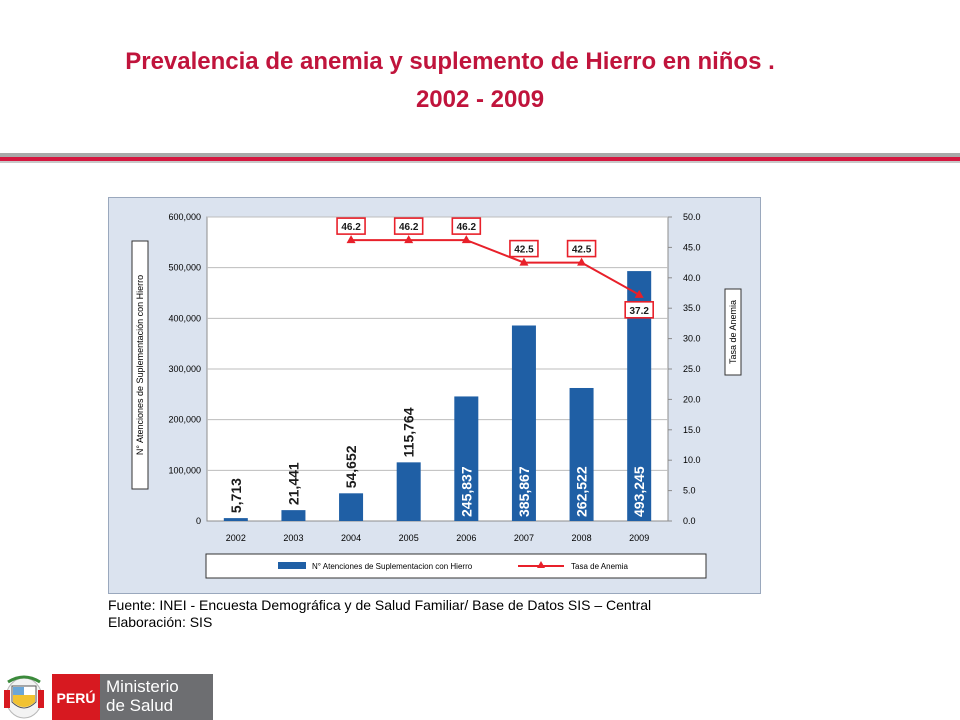 The height and width of the screenshot is (720, 960). Describe the element at coordinates (480, 99) in the screenshot. I see `page-subtitle-years: 2002 - 2009` at that location.